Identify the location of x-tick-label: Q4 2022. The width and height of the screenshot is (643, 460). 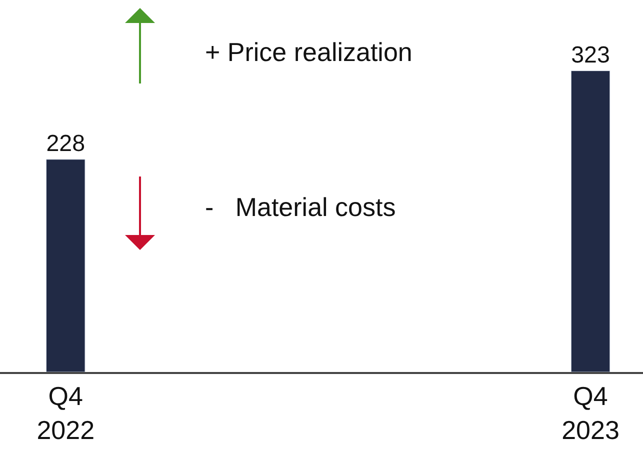
(65, 412).